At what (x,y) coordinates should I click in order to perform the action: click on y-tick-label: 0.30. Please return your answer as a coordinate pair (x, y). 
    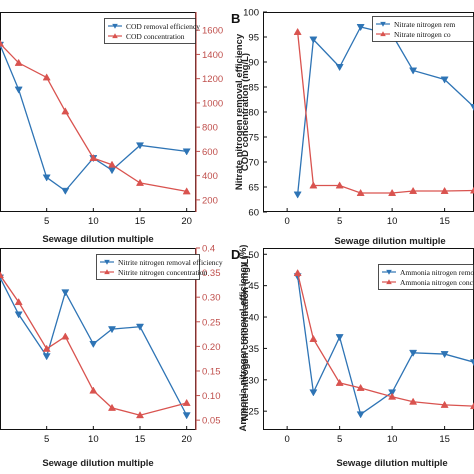
    Looking at the image, I should click on (211, 298).